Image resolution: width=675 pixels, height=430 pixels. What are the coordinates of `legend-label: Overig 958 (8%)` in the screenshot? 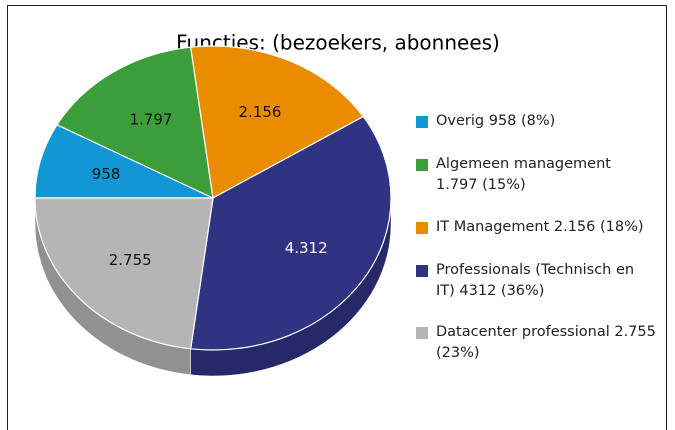 It's located at (496, 121).